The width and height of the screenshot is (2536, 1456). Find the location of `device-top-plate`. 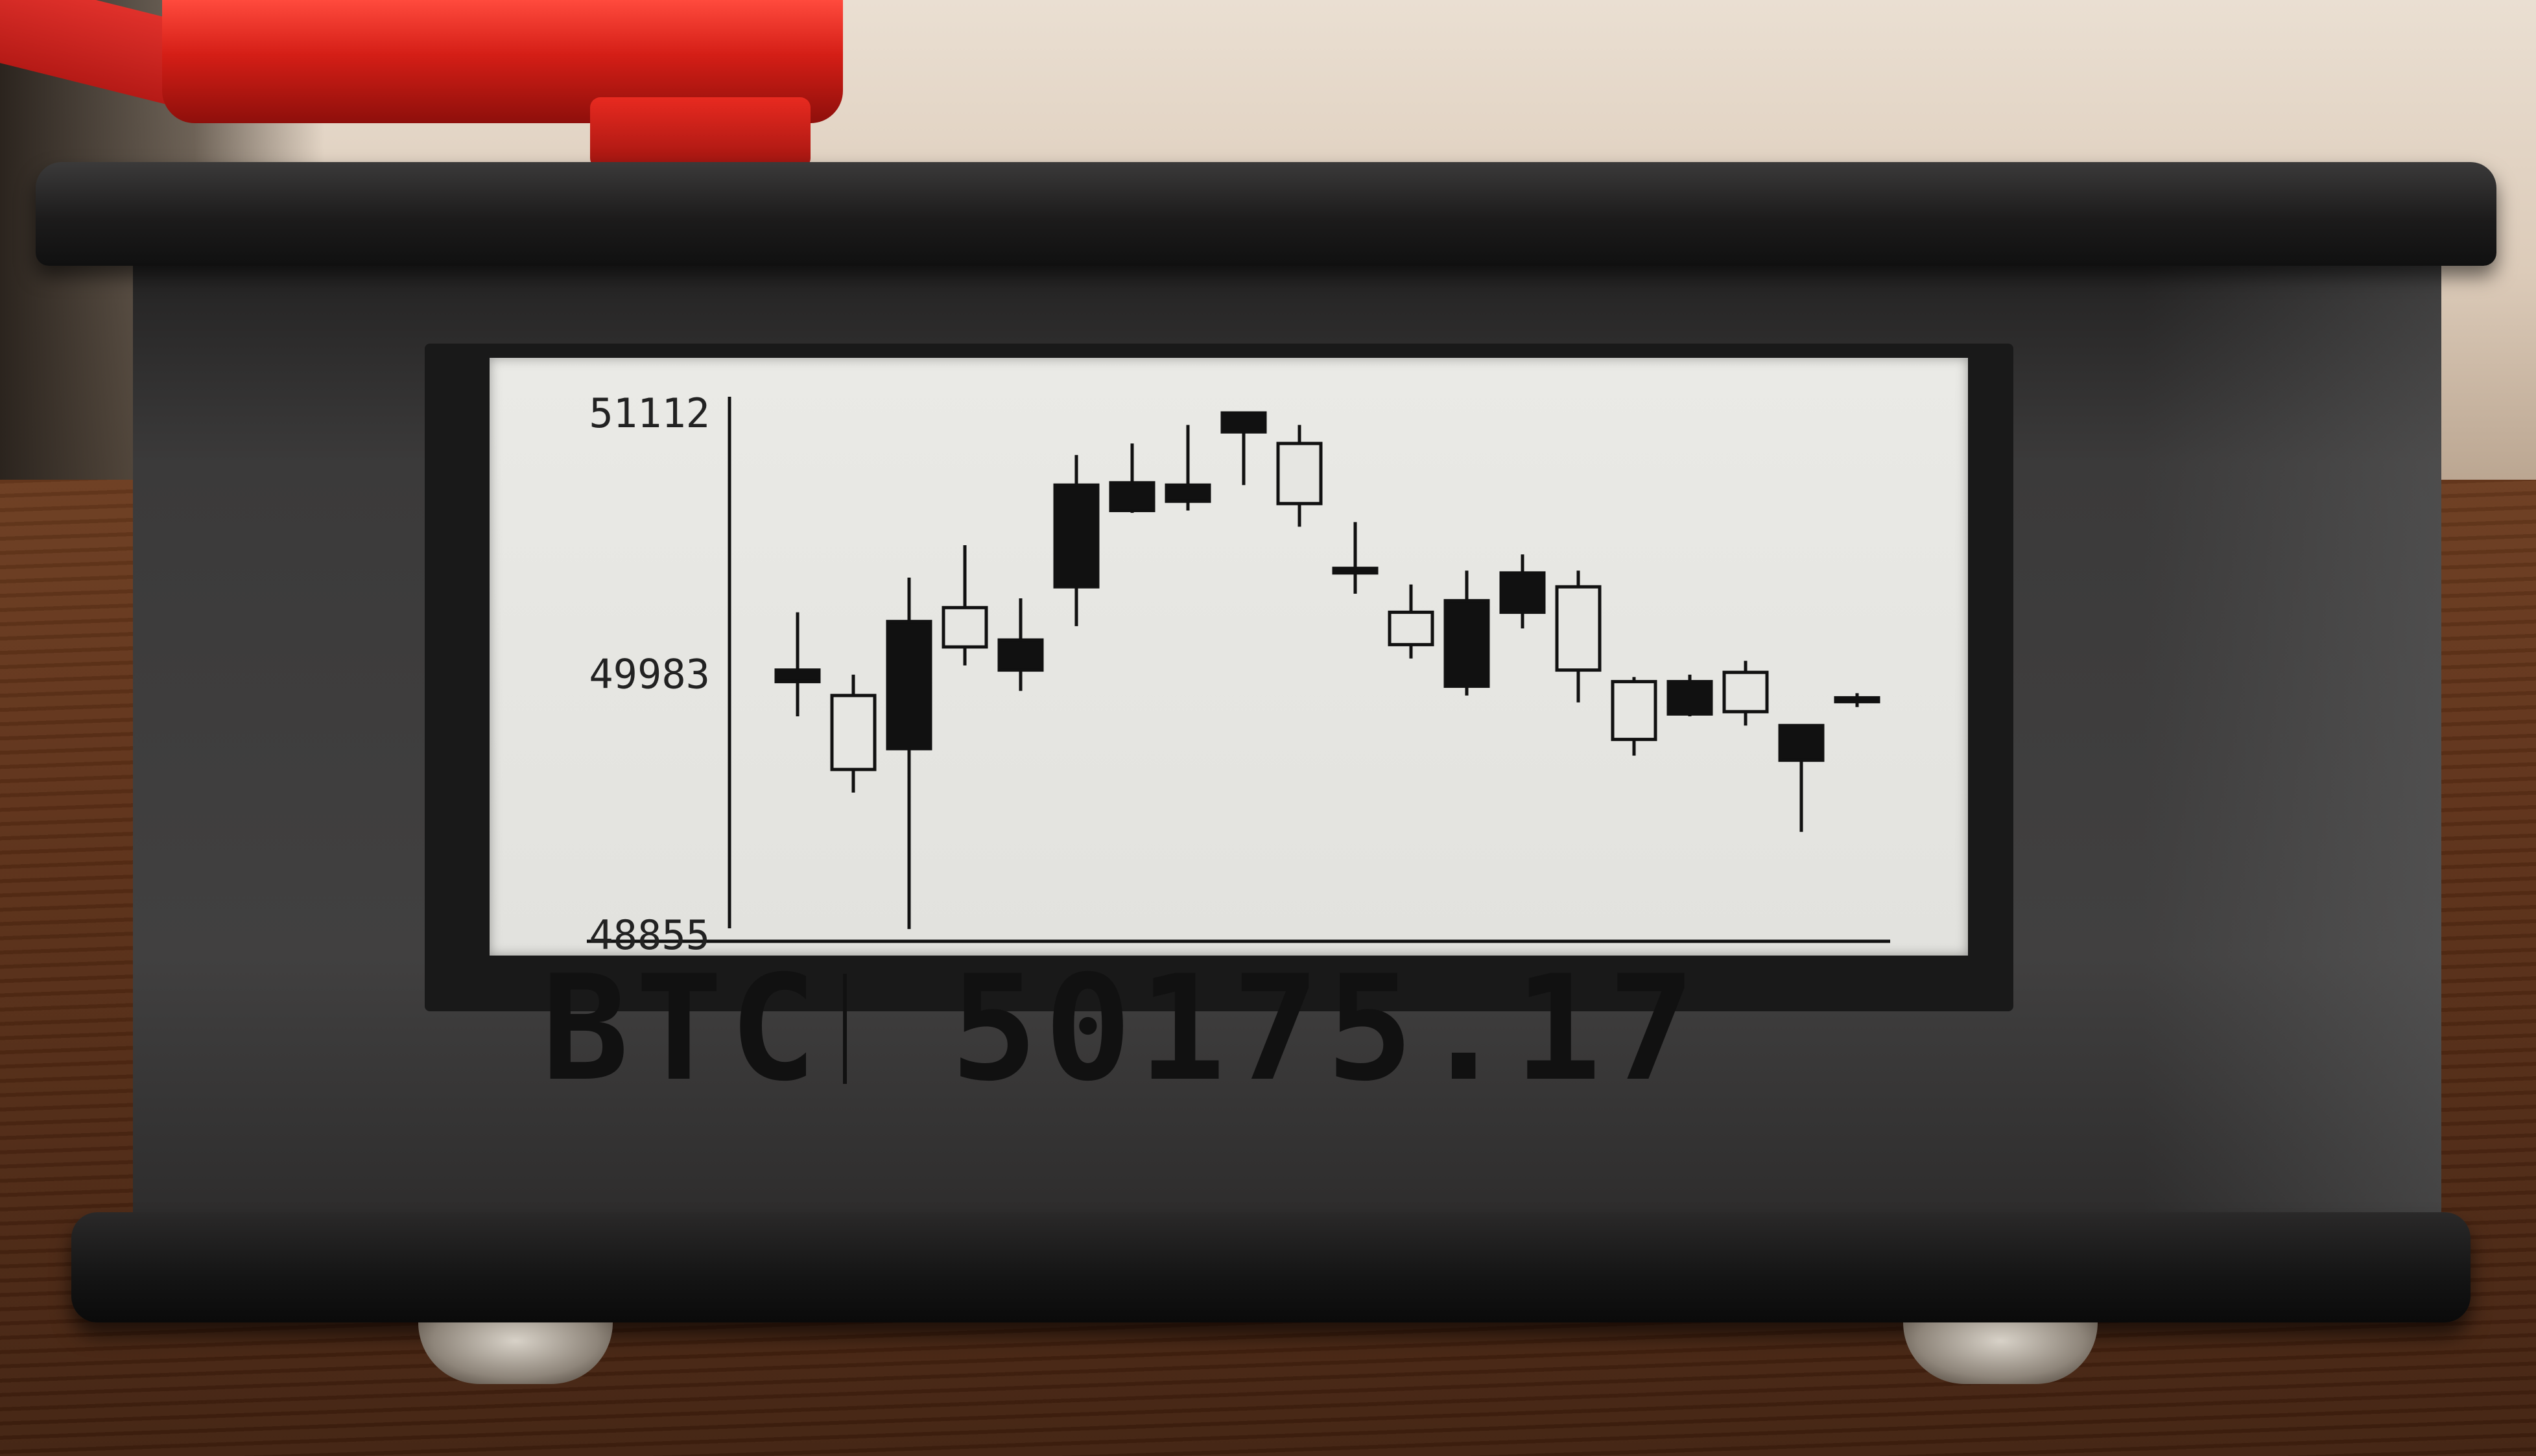

device-top-plate is located at coordinates (1266, 214).